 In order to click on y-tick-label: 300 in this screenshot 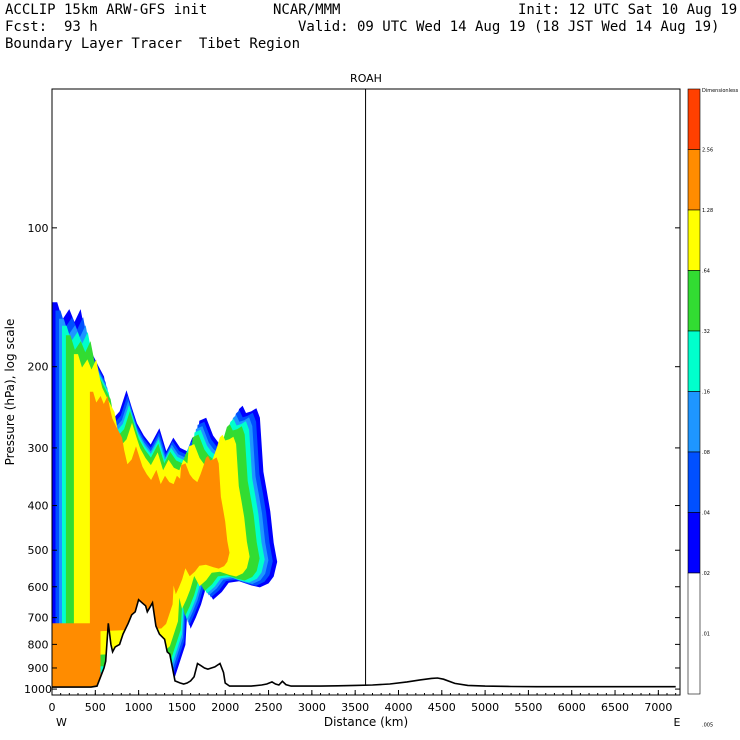, I will do `click(38, 448)`.